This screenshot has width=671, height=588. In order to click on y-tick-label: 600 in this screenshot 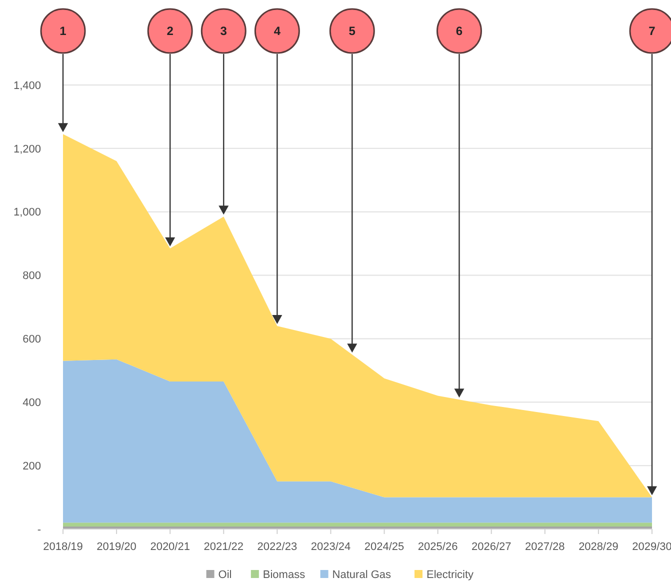, I will do `click(31, 340)`.